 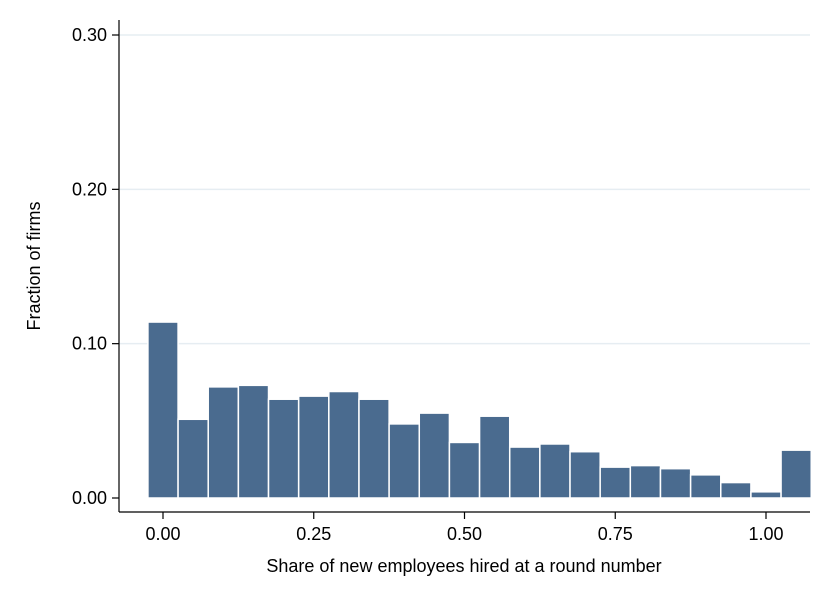 What do you see at coordinates (89, 498) in the screenshot?
I see `y-tick-label-0: 0.00` at bounding box center [89, 498].